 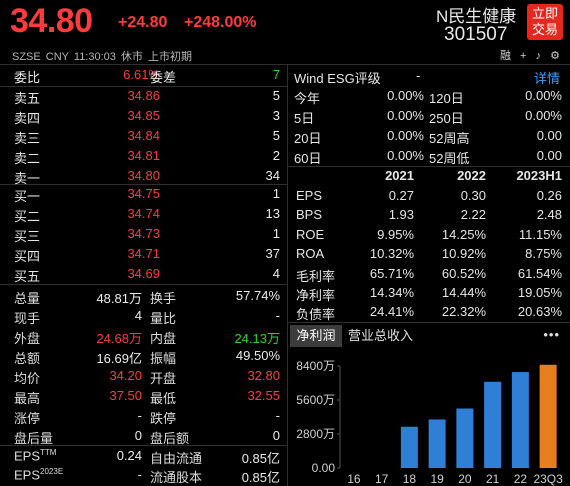 I want to click on tab-revenue: 营业总收入, so click(x=381, y=335).